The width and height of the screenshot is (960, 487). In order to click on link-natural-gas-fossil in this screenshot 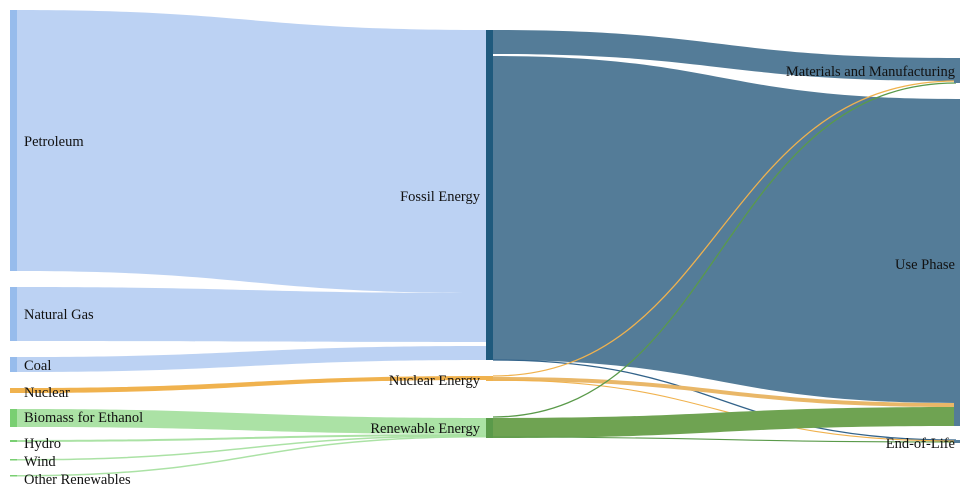, I will do `click(251, 314)`.